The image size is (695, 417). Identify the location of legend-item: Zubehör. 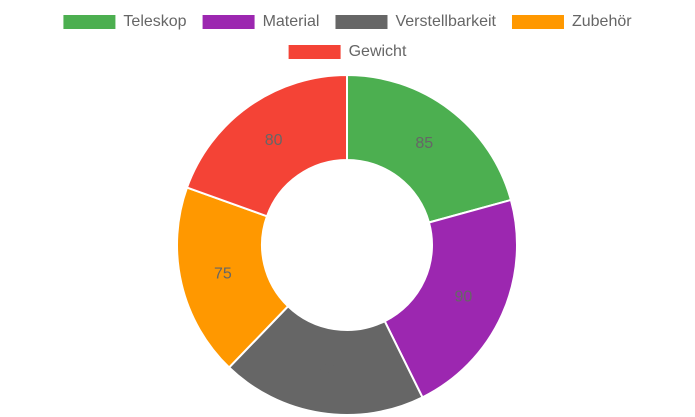
(571, 21).